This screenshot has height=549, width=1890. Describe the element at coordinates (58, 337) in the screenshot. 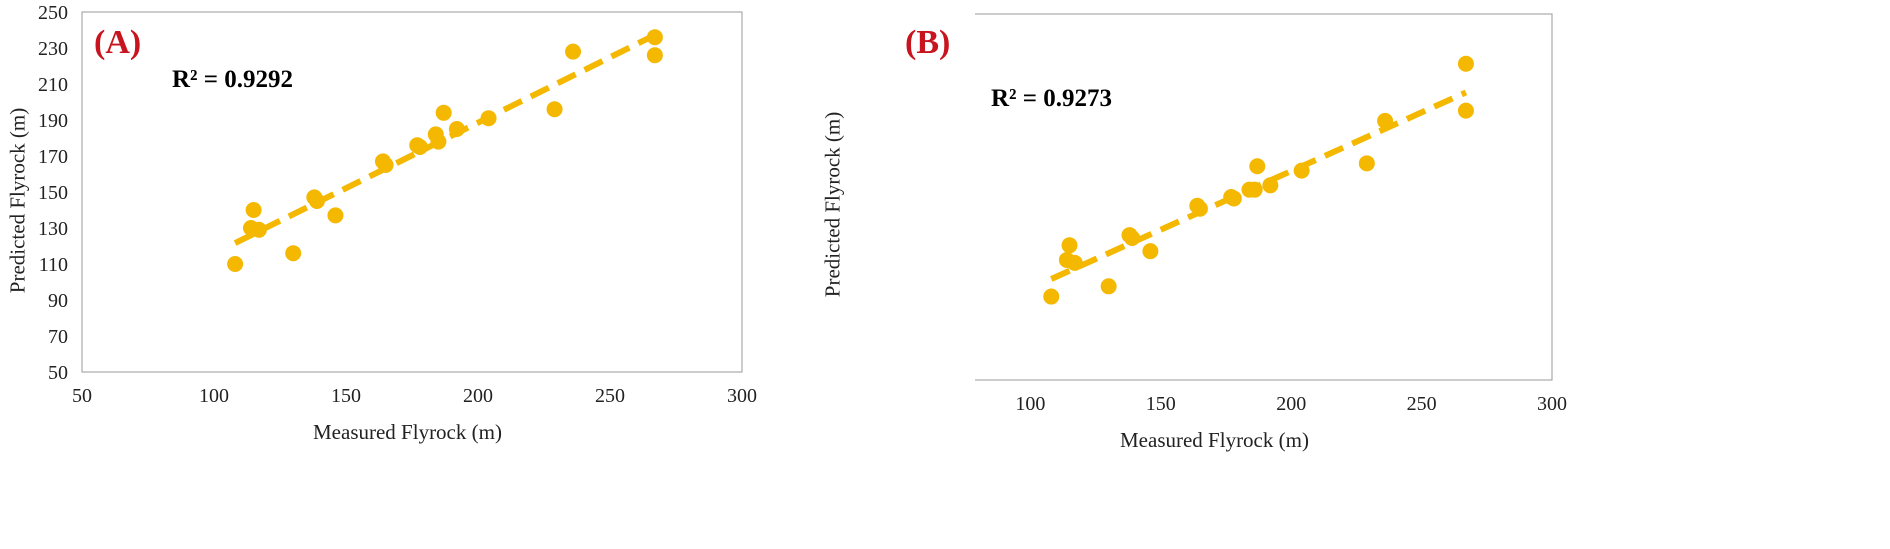

I see `y-tick-label: 70` at that location.